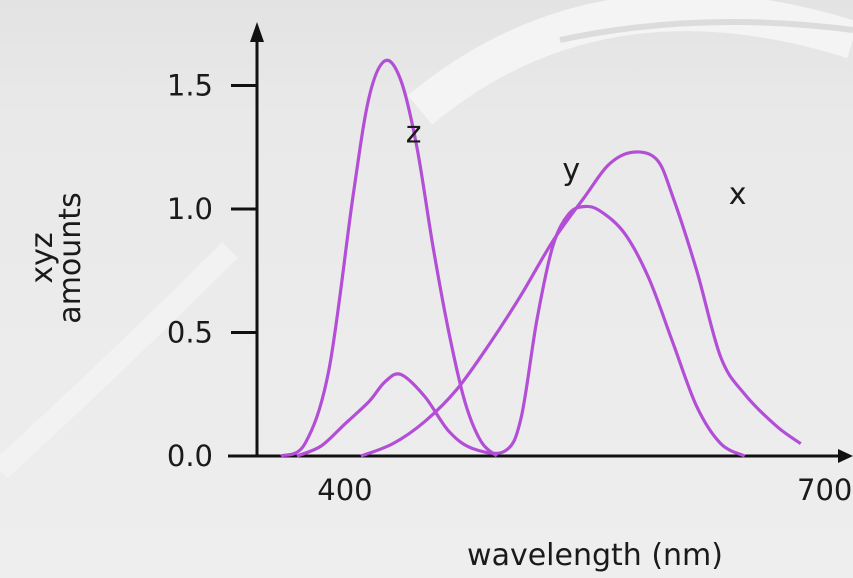 This screenshot has width=853, height=578. Describe the element at coordinates (190, 333) in the screenshot. I see `y-tick-label: 0.5` at that location.